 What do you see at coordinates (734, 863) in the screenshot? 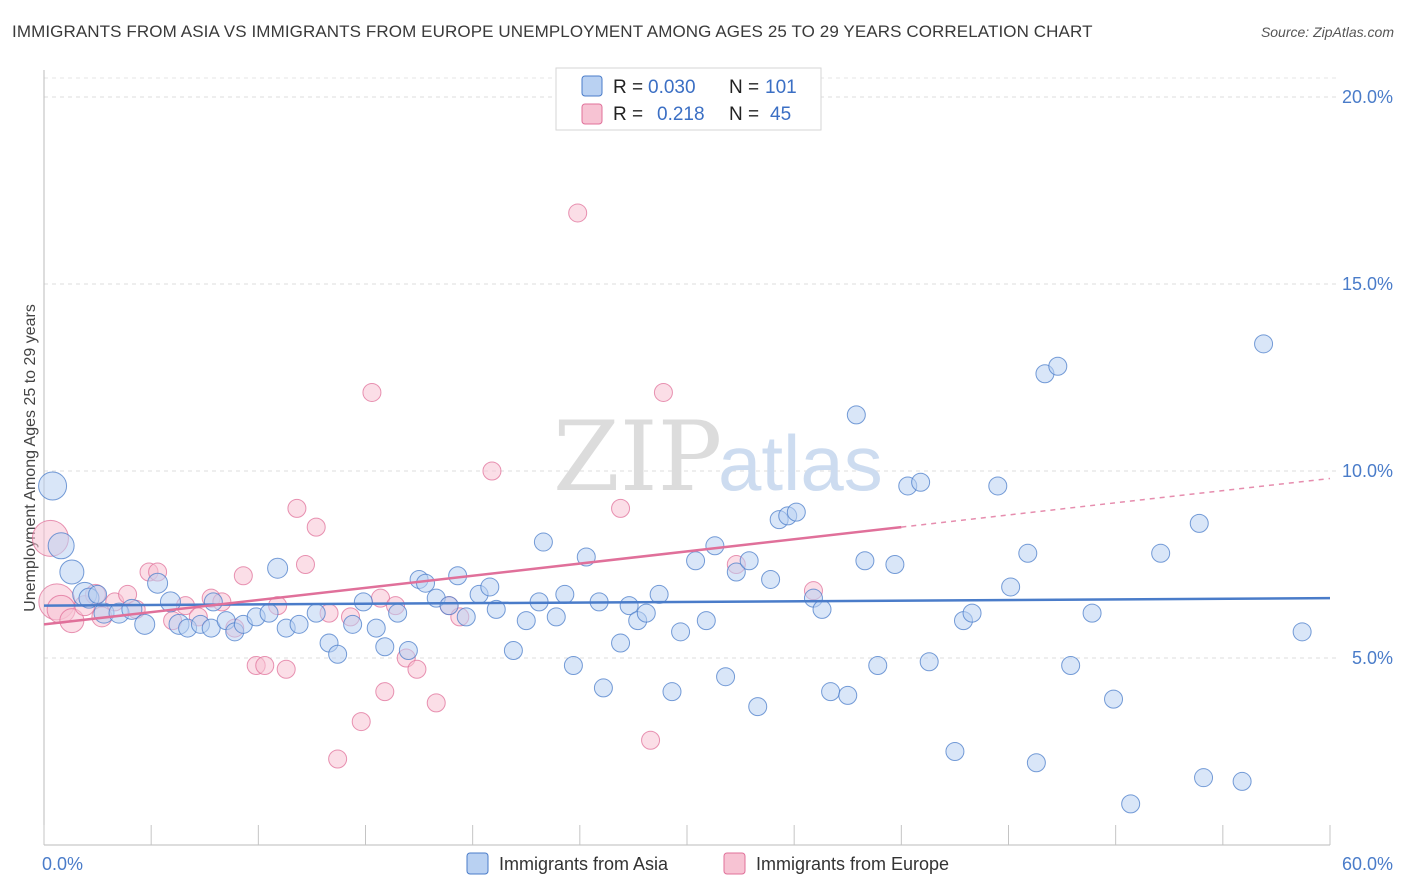
I see `bottom-legend-swatch-europe` at bounding box center [734, 863].